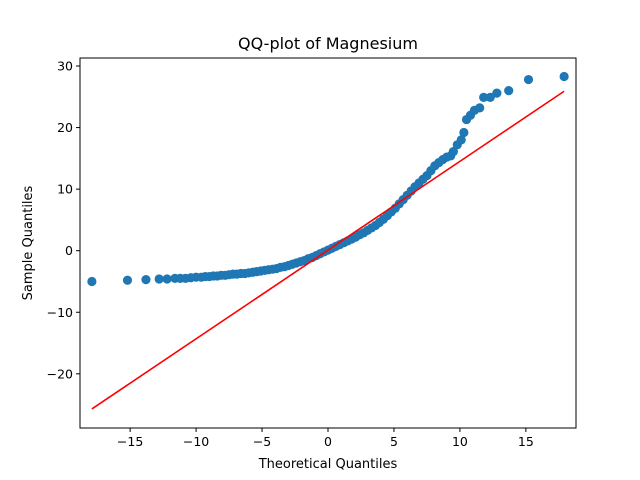 This screenshot has width=640, height=480. What do you see at coordinates (69, 250) in the screenshot?
I see `y-tick-label: 0` at bounding box center [69, 250].